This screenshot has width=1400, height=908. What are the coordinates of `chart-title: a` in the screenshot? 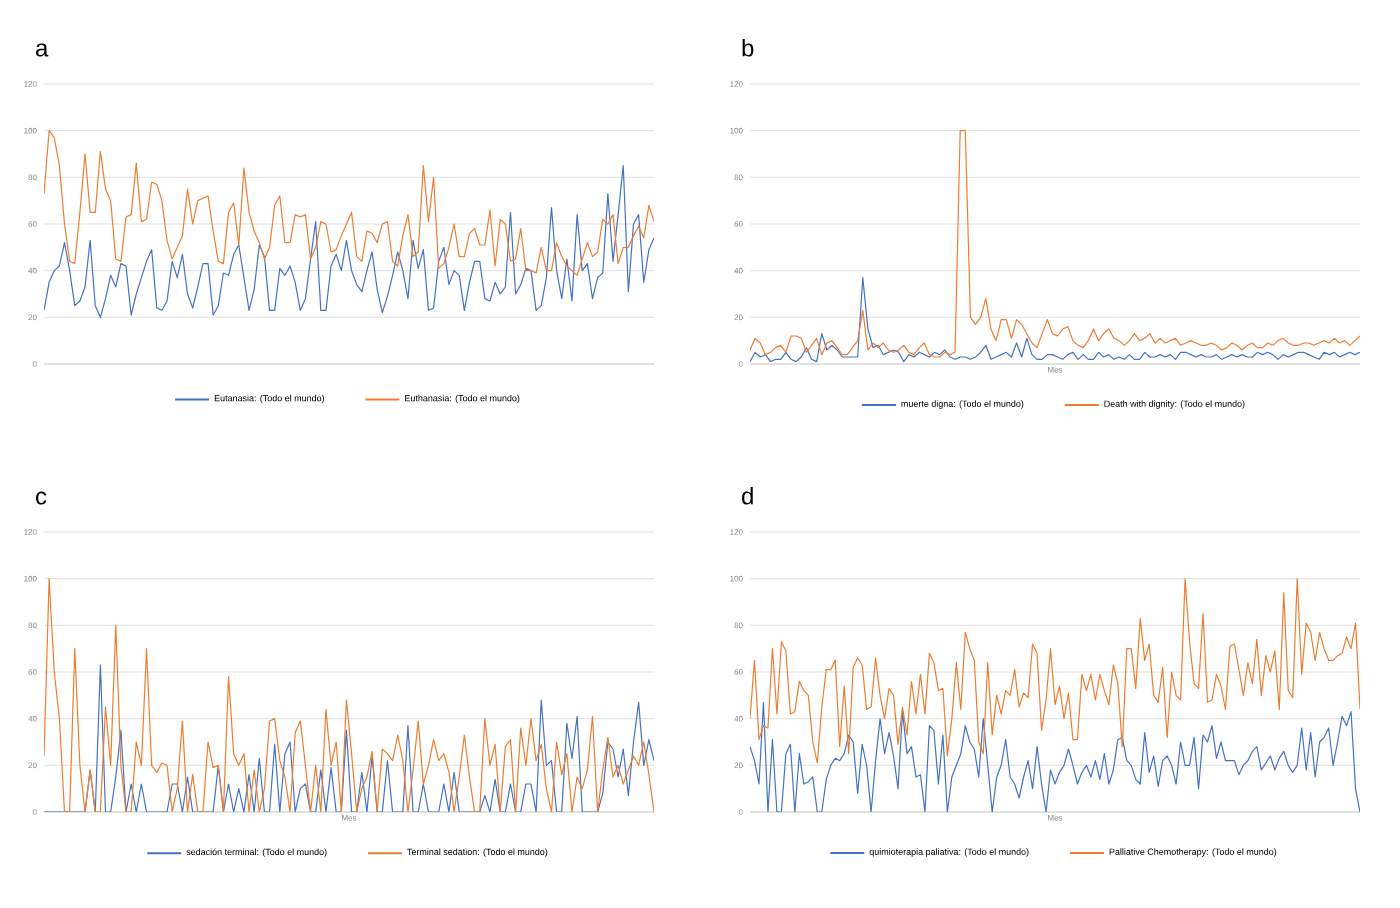 It's located at (42, 50).